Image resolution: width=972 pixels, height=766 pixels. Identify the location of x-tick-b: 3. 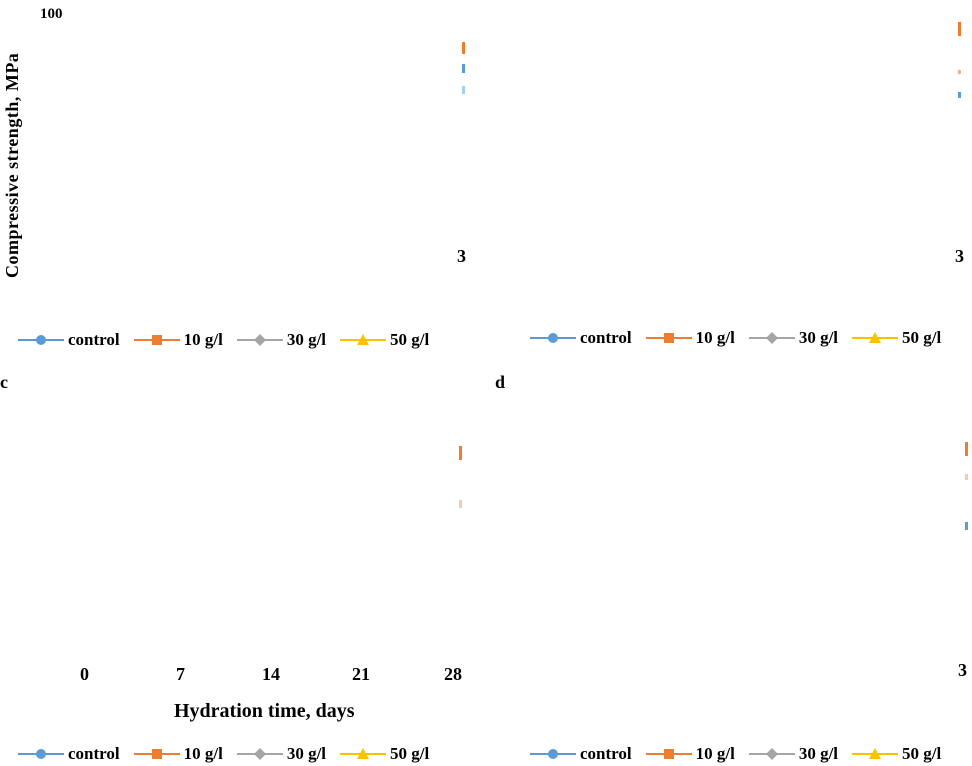
(959, 256).